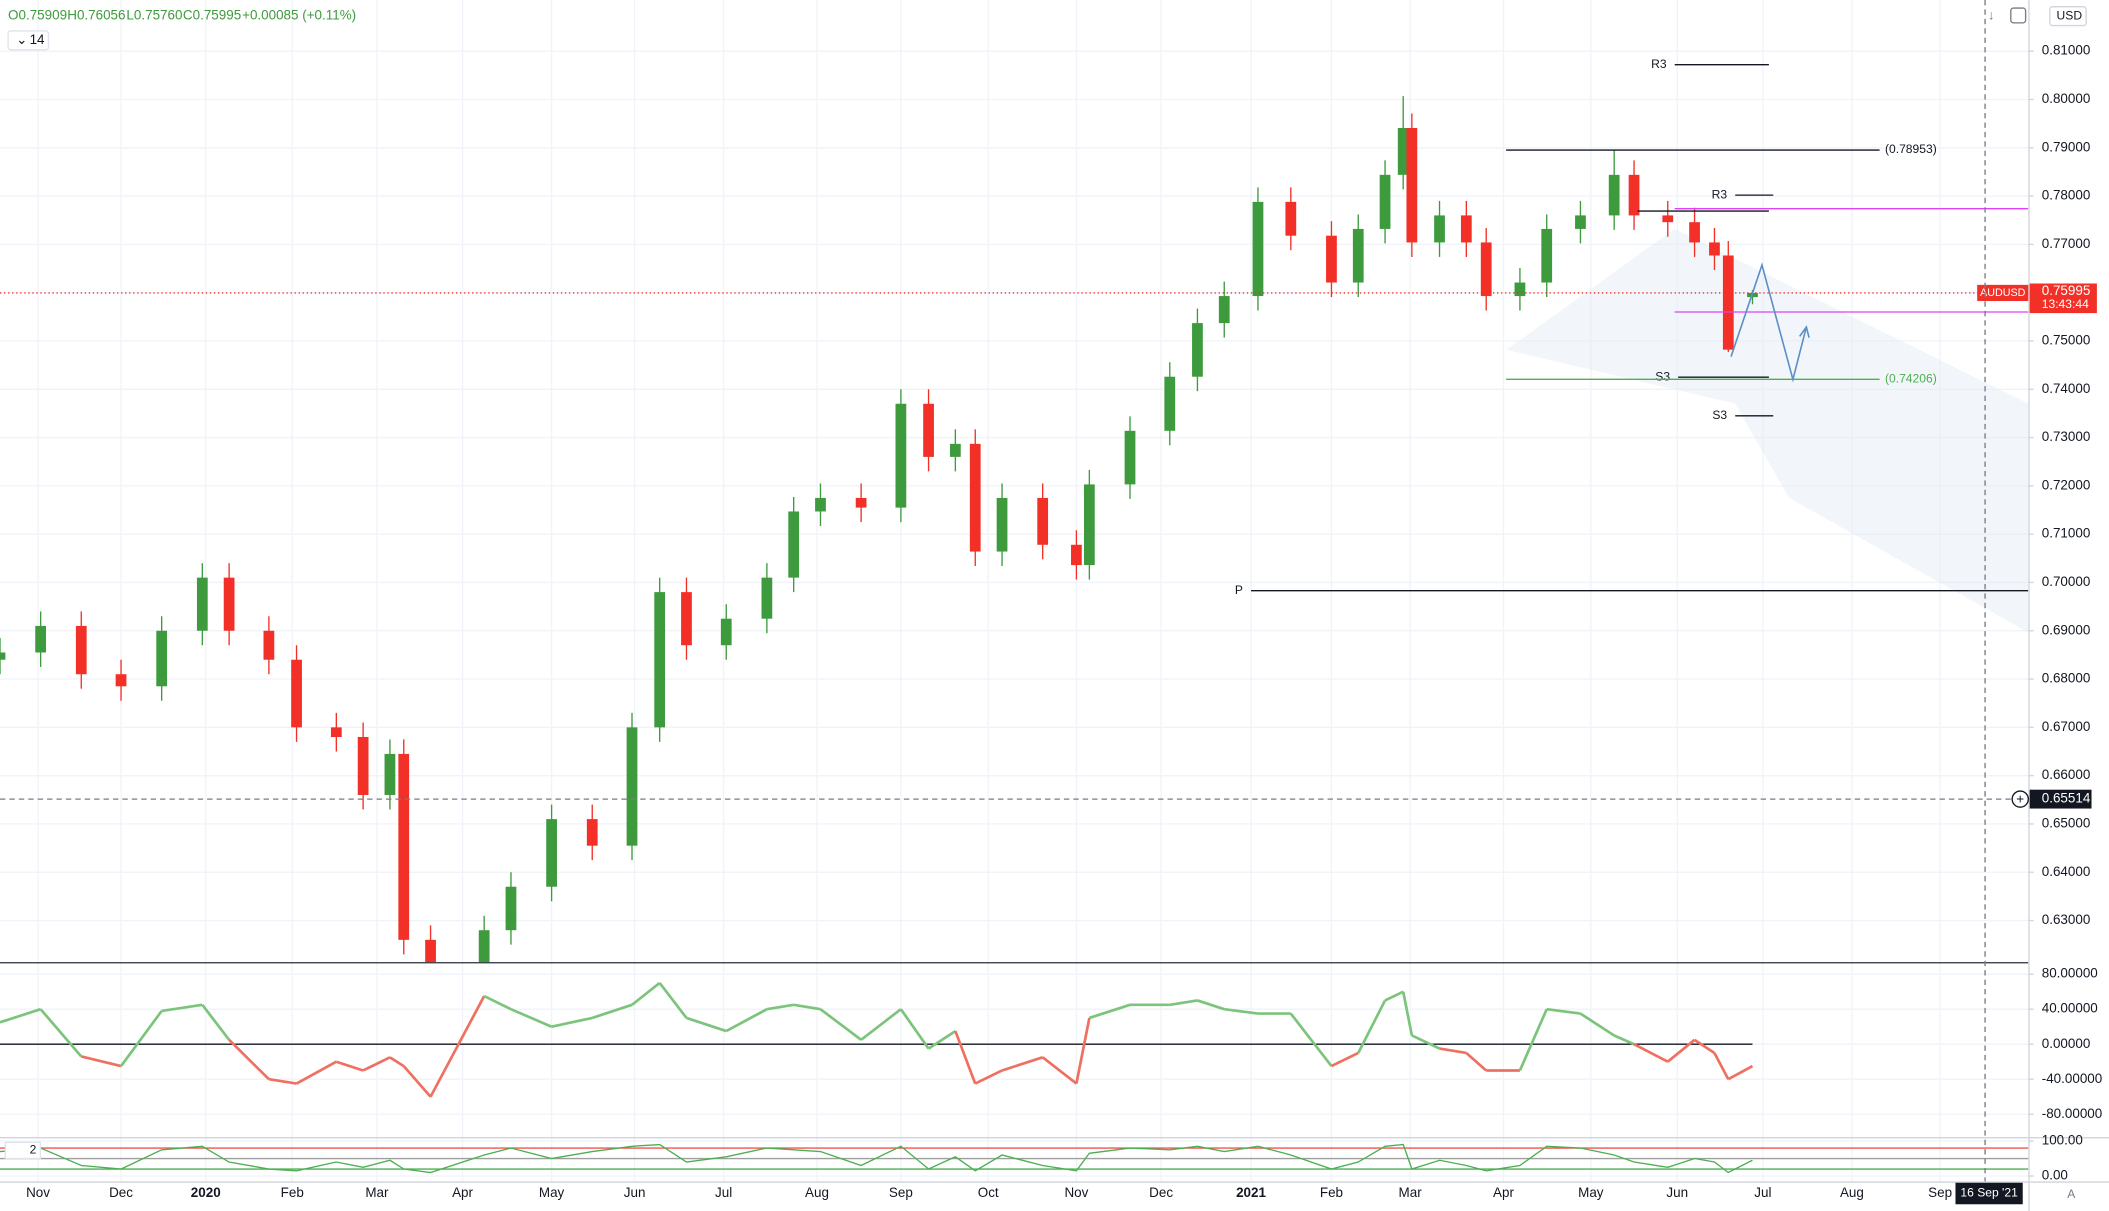 This screenshot has width=2109, height=1211. I want to click on scroll-icon: ↓, so click(1991, 15).